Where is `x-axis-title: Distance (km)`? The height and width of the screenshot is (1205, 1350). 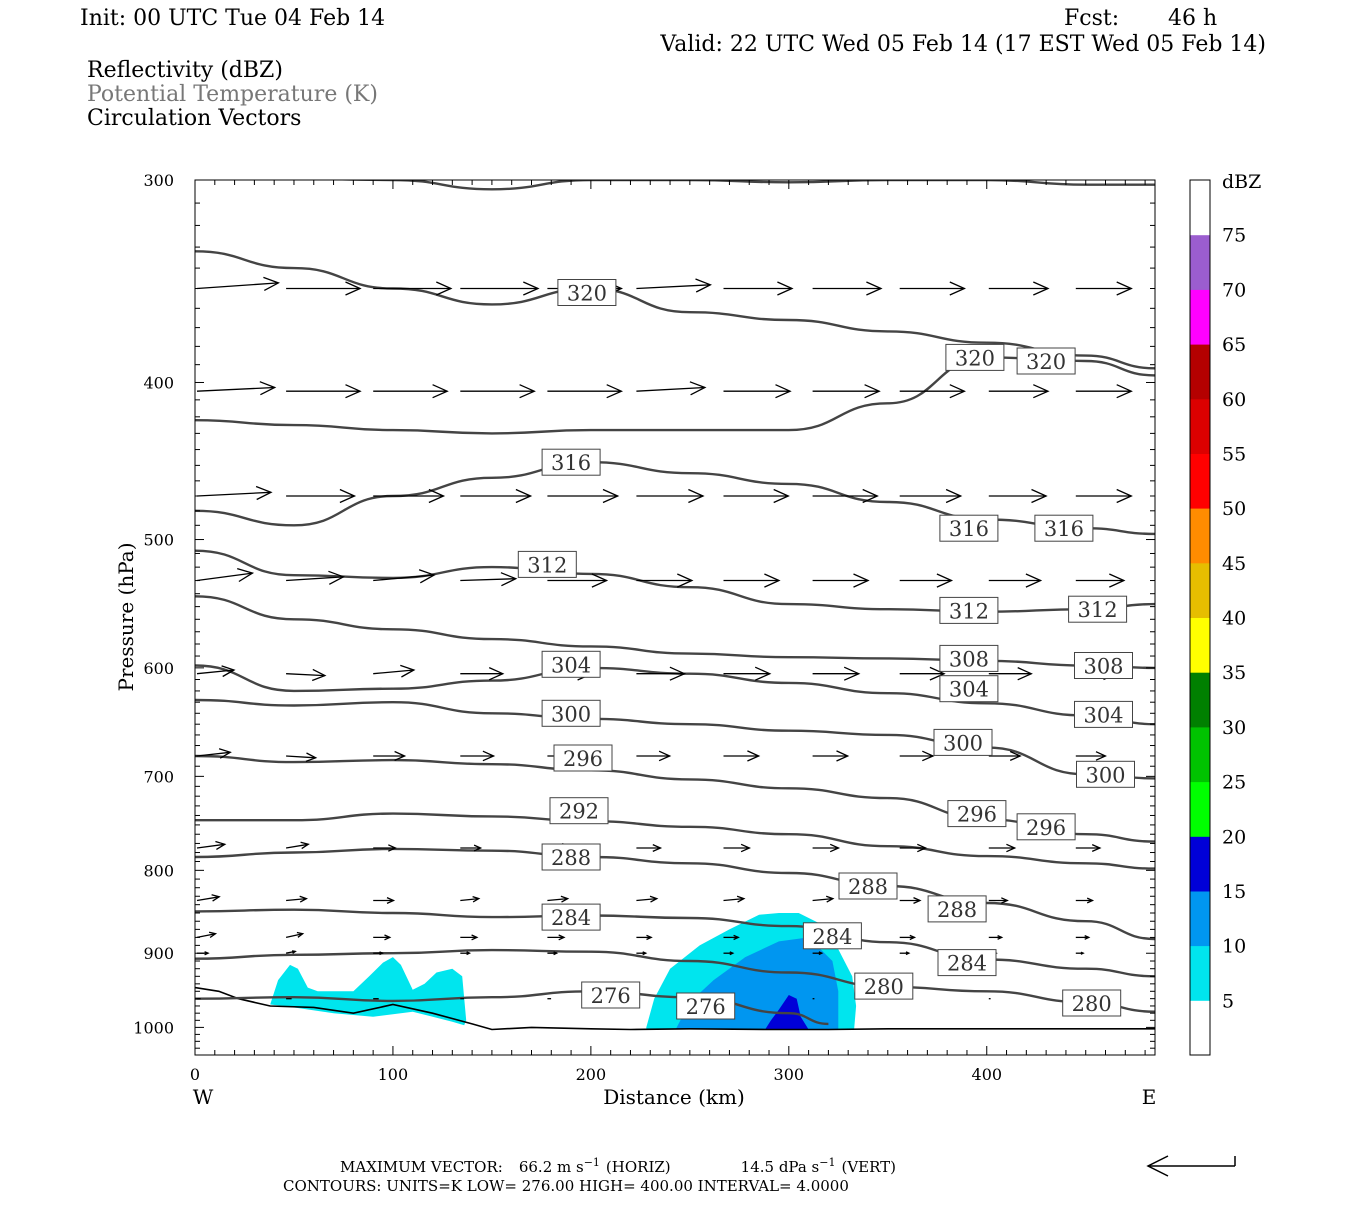
x-axis-title: Distance (km) is located at coordinates (674, 1097).